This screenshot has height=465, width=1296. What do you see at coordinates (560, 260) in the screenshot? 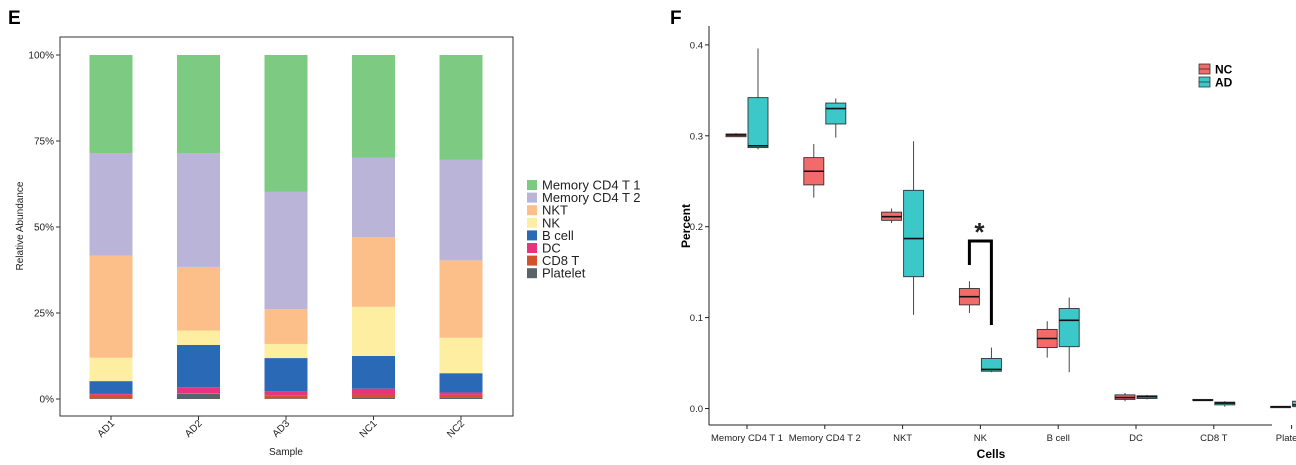
I see `e-legend-label-cd8-t: CD8 T` at bounding box center [560, 260].